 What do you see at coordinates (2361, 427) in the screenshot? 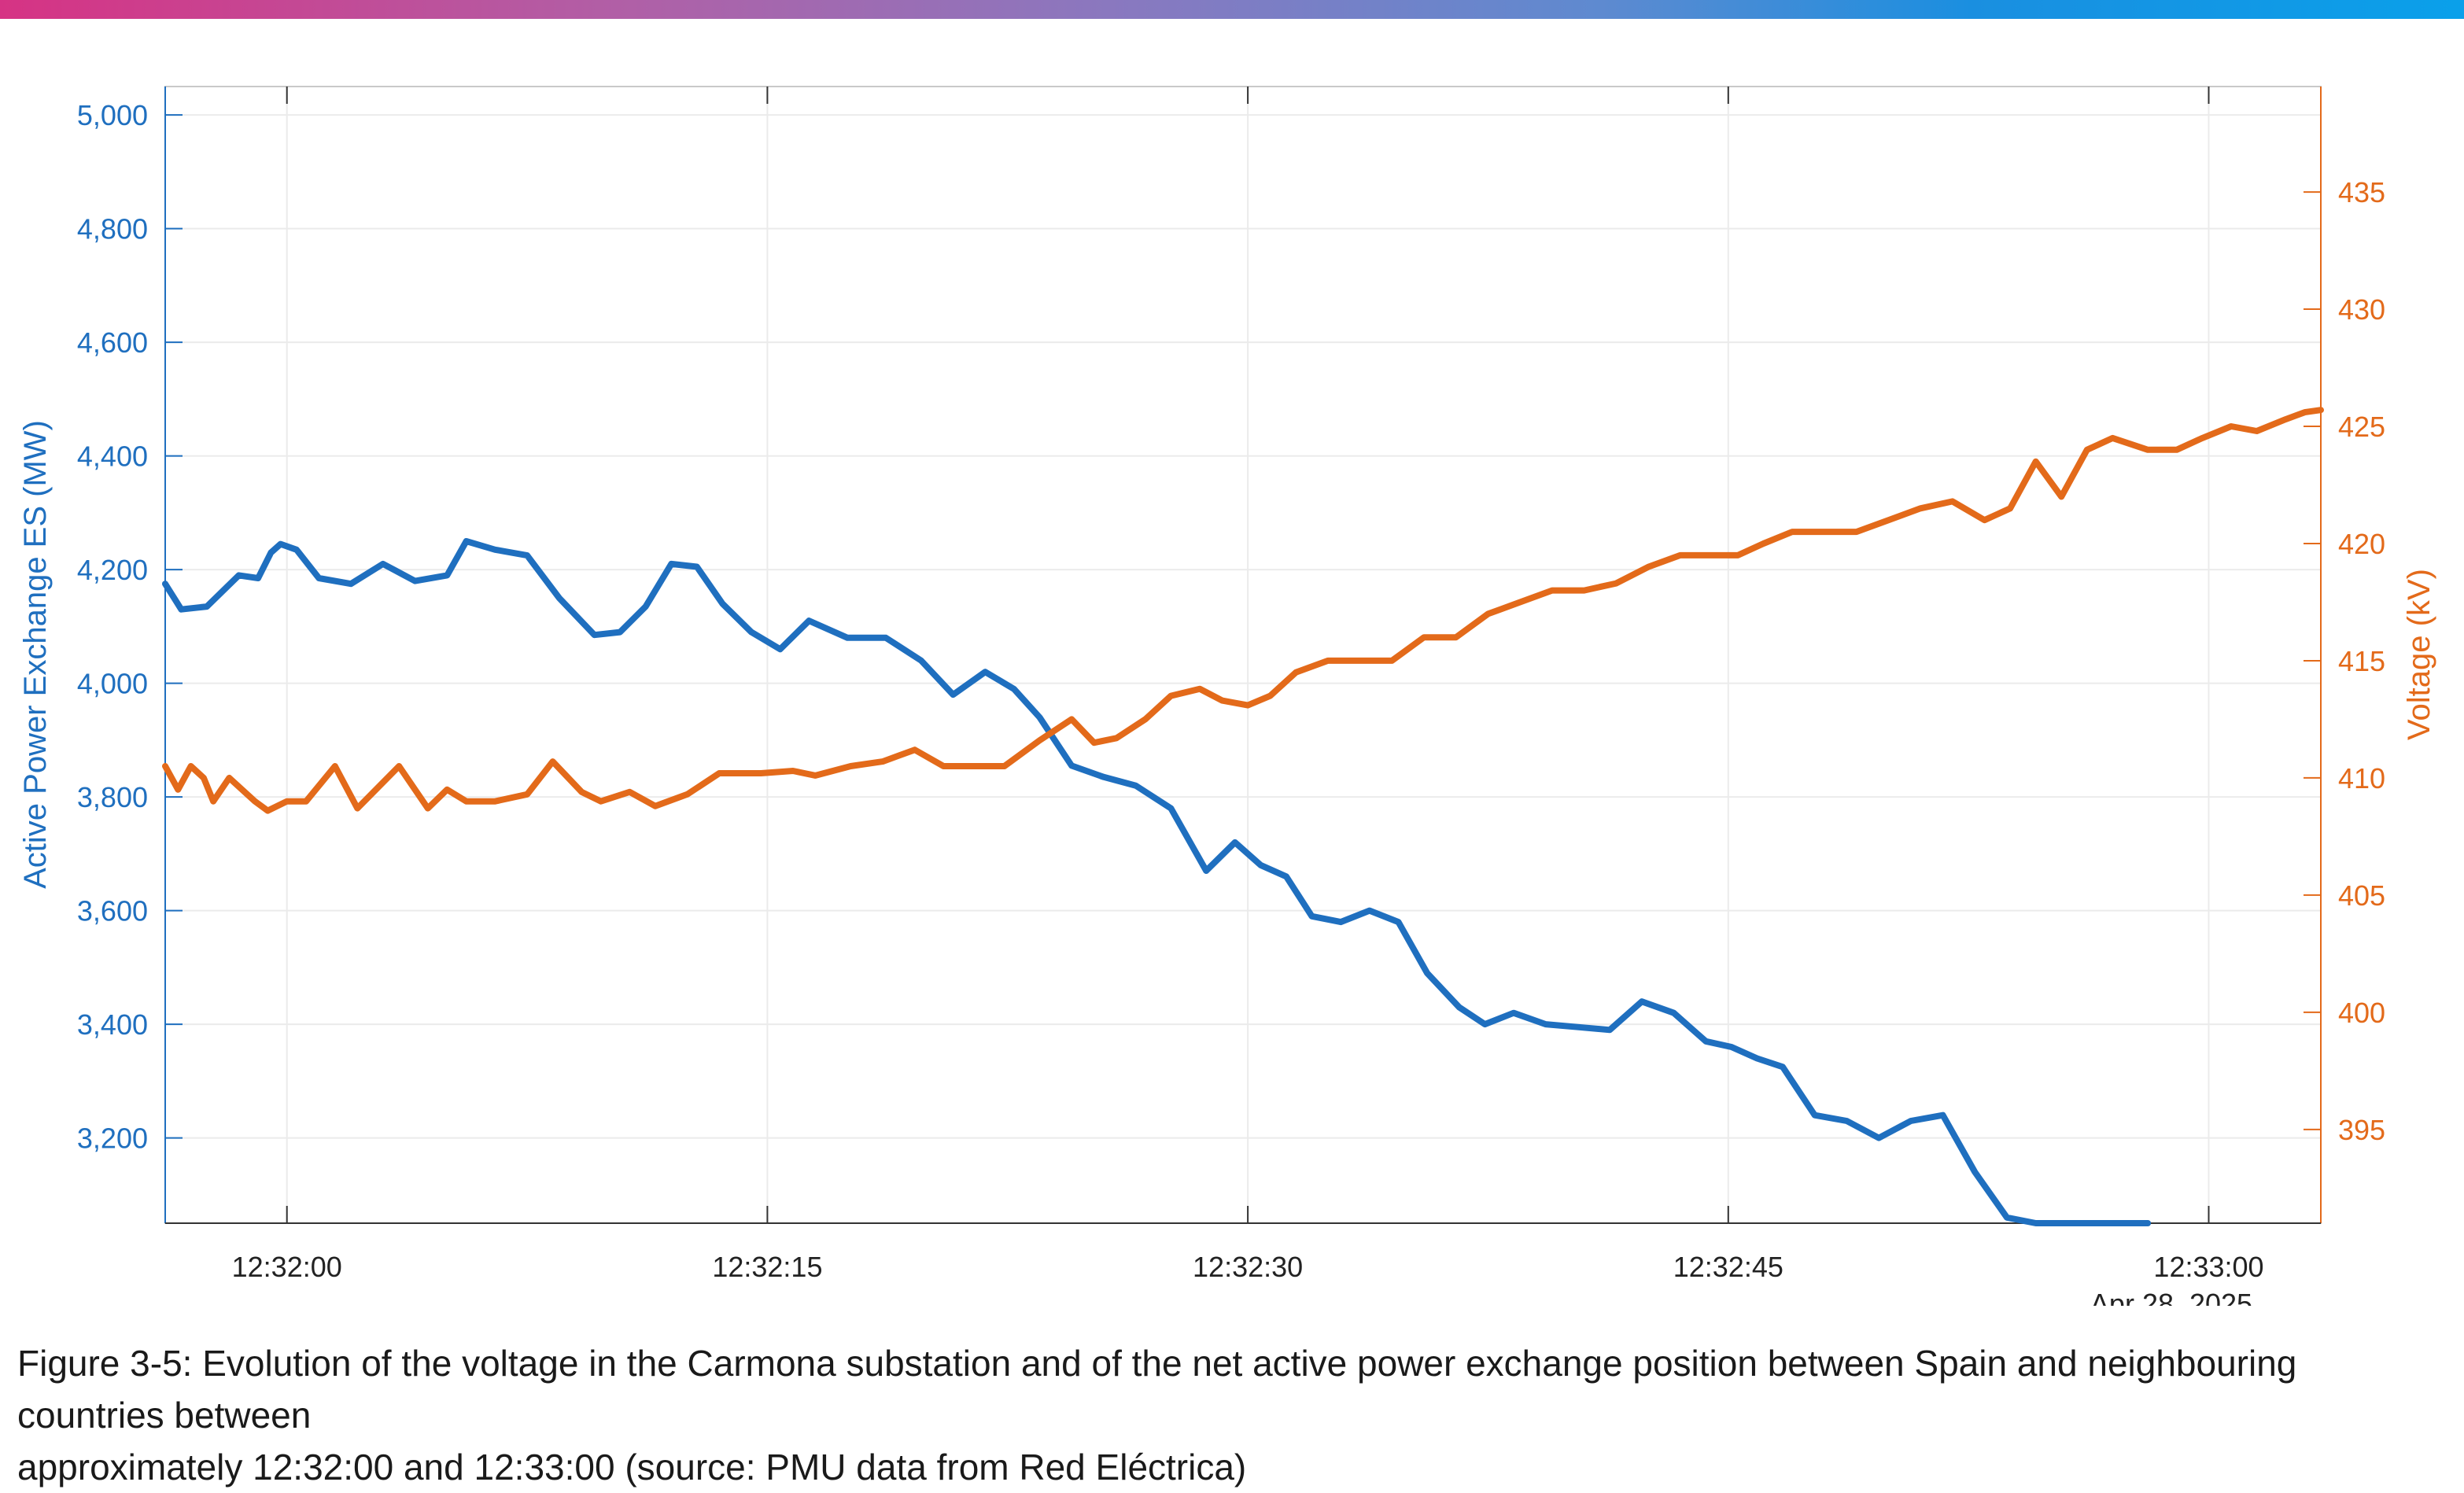
I see `right-tick-label: 425` at bounding box center [2361, 427].